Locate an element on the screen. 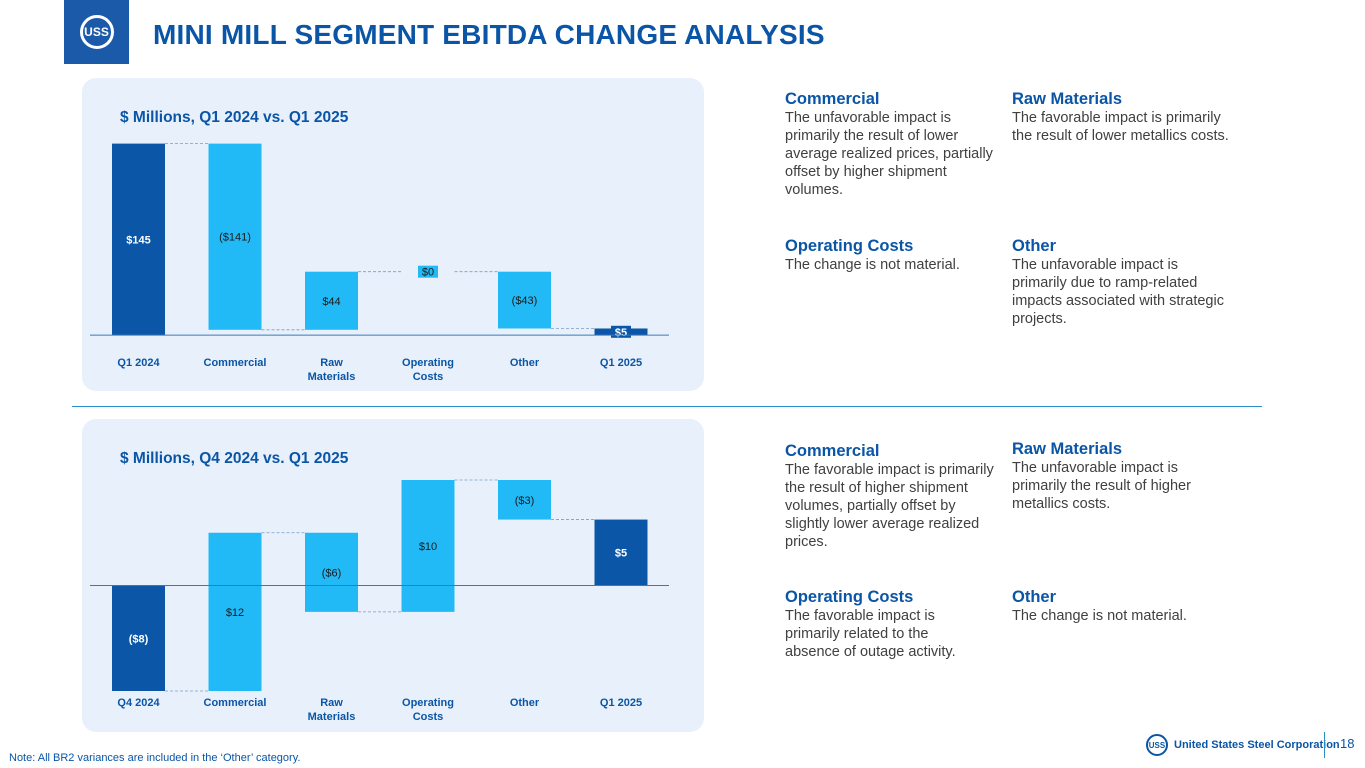  data-label-operating-costs: $0 is located at coordinates (428, 273).